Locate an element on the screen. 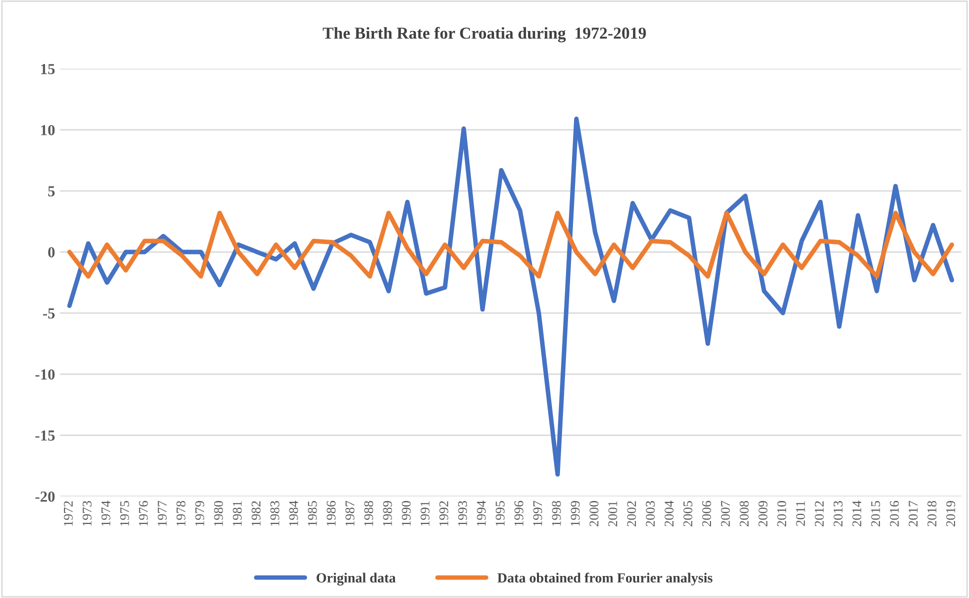 The image size is (969, 598). y-tick-label: -10 is located at coordinates (45, 374).